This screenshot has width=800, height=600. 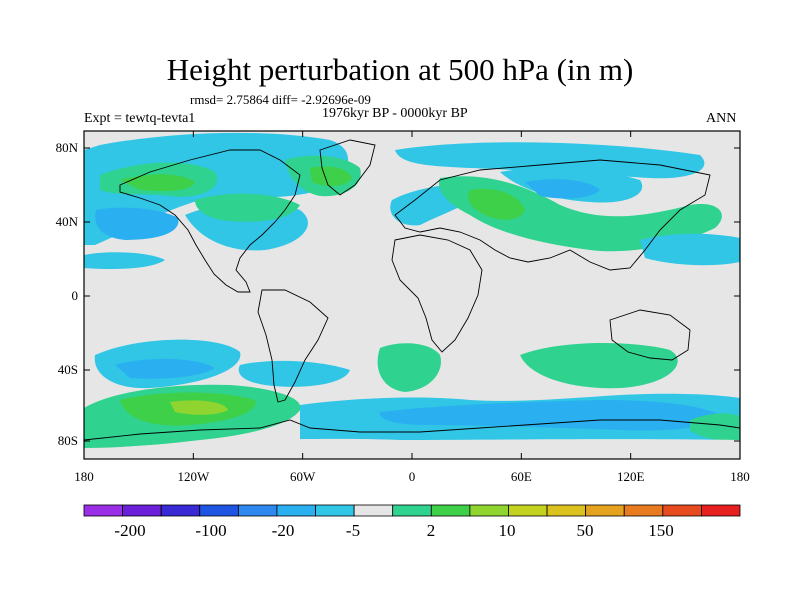 What do you see at coordinates (303, 476) in the screenshot?
I see `lon-tick-label: 60W` at bounding box center [303, 476].